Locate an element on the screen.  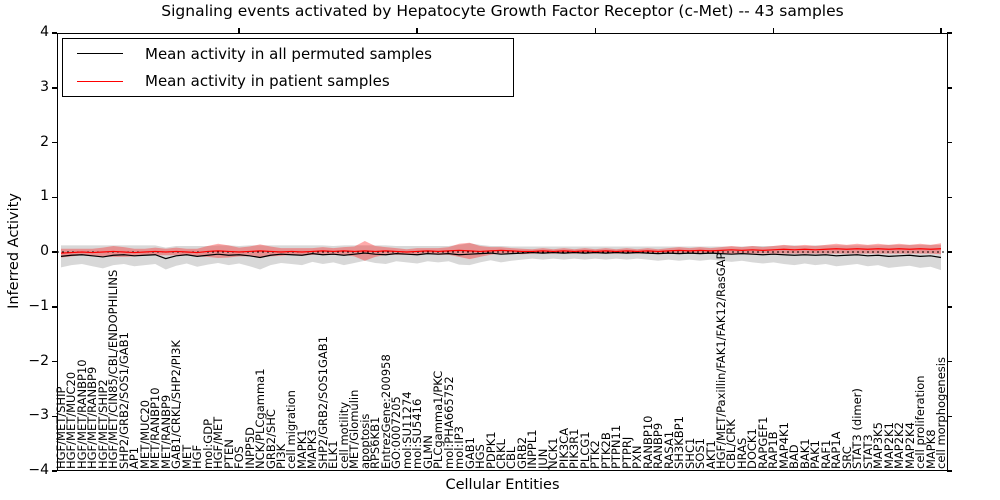
legend-item-permuted: Mean activity in all permuted samples is located at coordinates (288, 54).